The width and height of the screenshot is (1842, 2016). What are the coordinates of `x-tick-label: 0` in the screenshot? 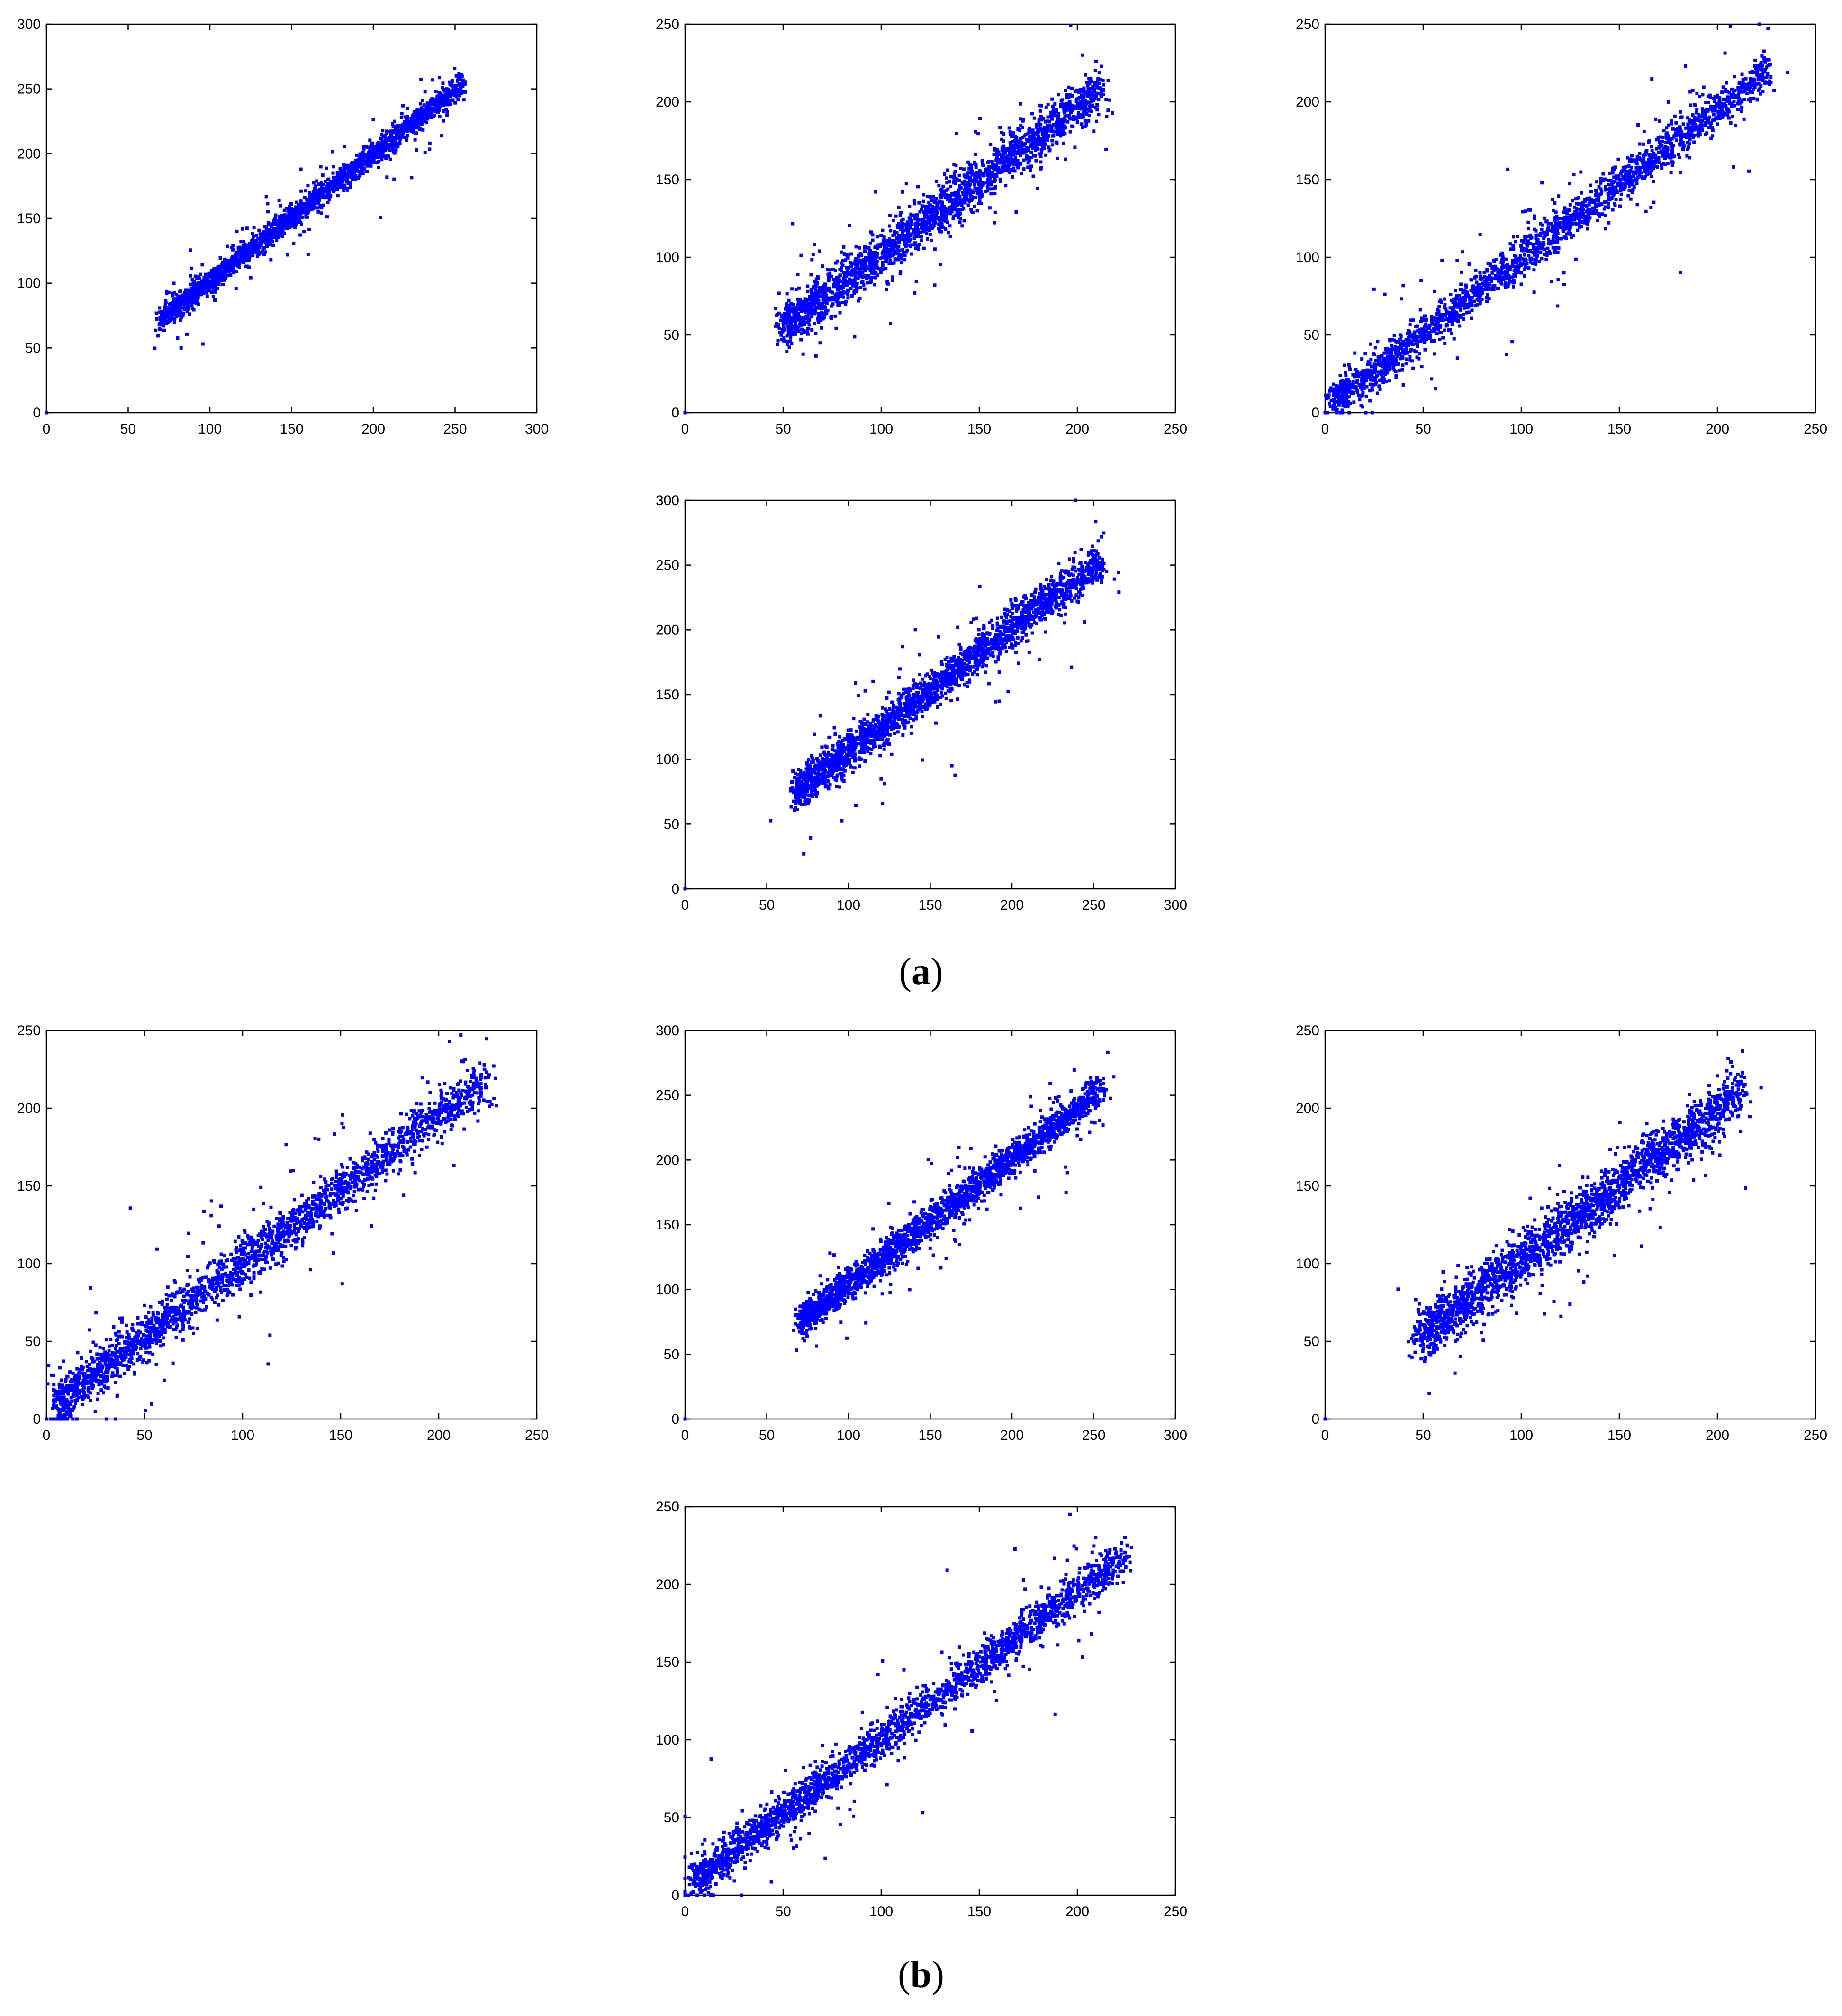 It's located at (1325, 429).